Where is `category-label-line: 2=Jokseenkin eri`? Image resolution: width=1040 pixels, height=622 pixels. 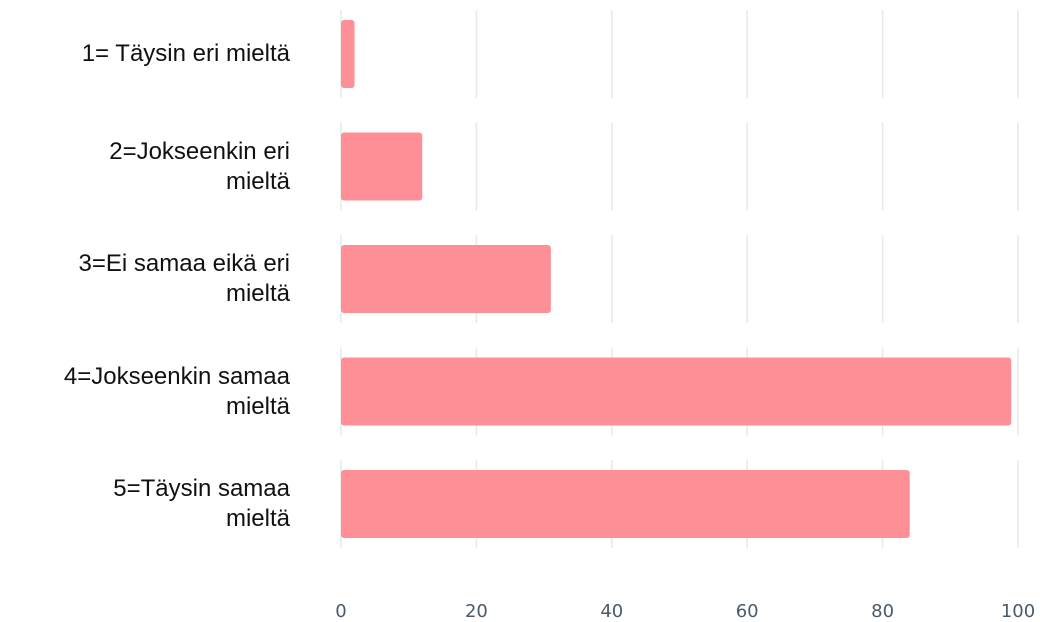
category-label-line: 2=Jokseenkin eri is located at coordinates (199, 151).